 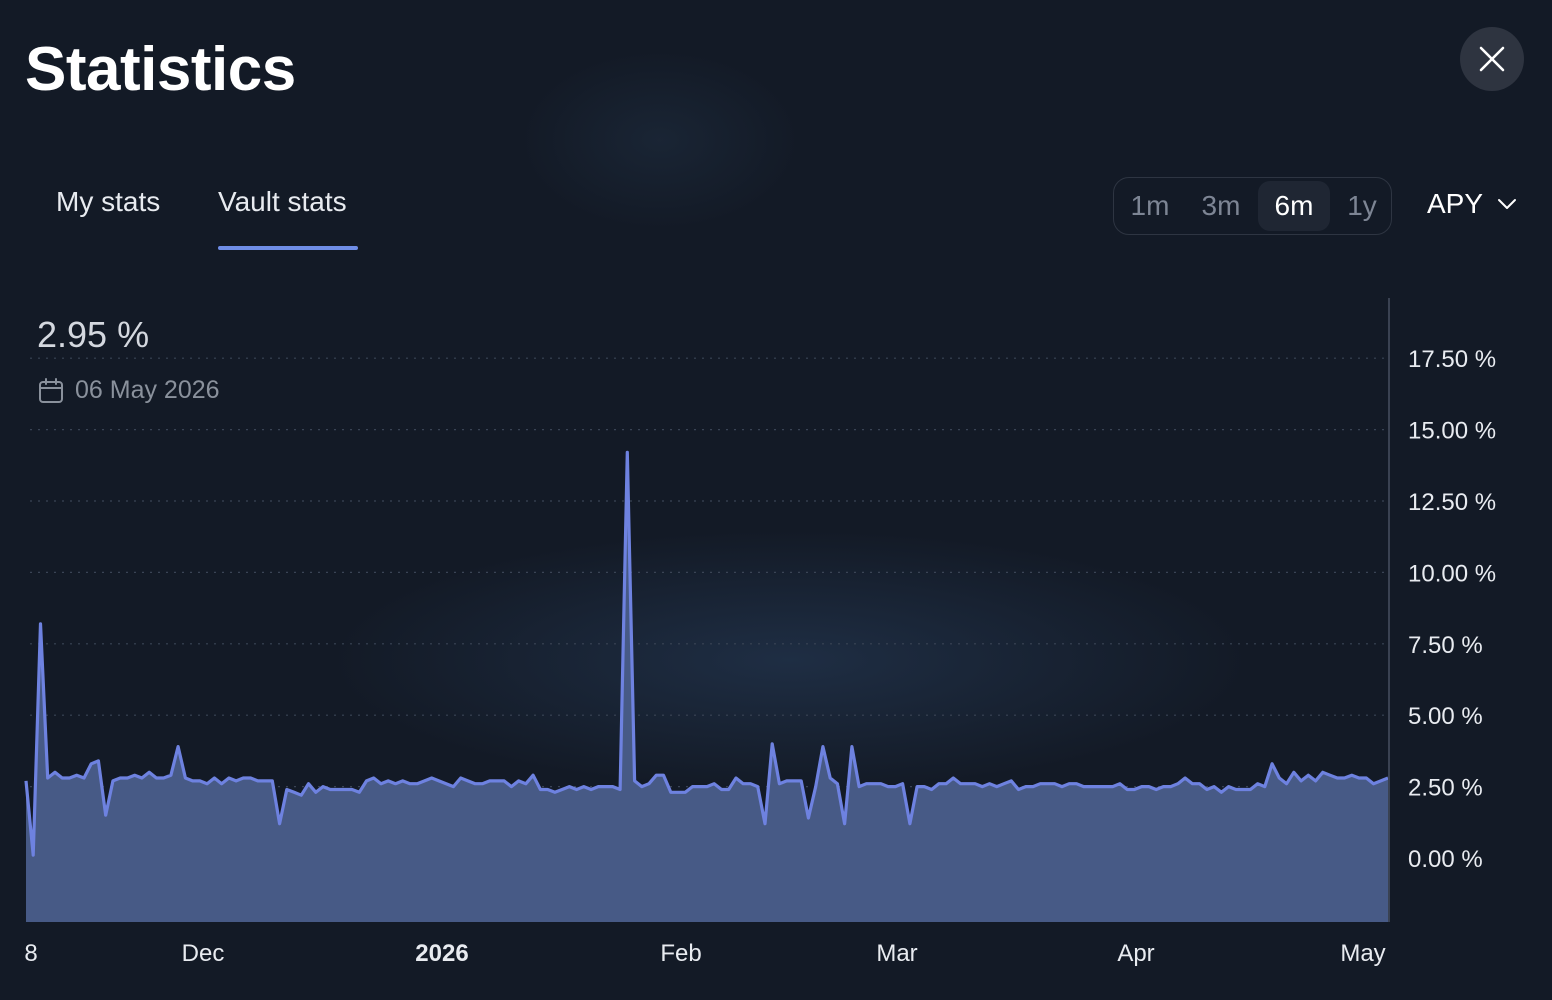 I want to click on y-tick-label: 5.00 %, so click(x=1445, y=716).